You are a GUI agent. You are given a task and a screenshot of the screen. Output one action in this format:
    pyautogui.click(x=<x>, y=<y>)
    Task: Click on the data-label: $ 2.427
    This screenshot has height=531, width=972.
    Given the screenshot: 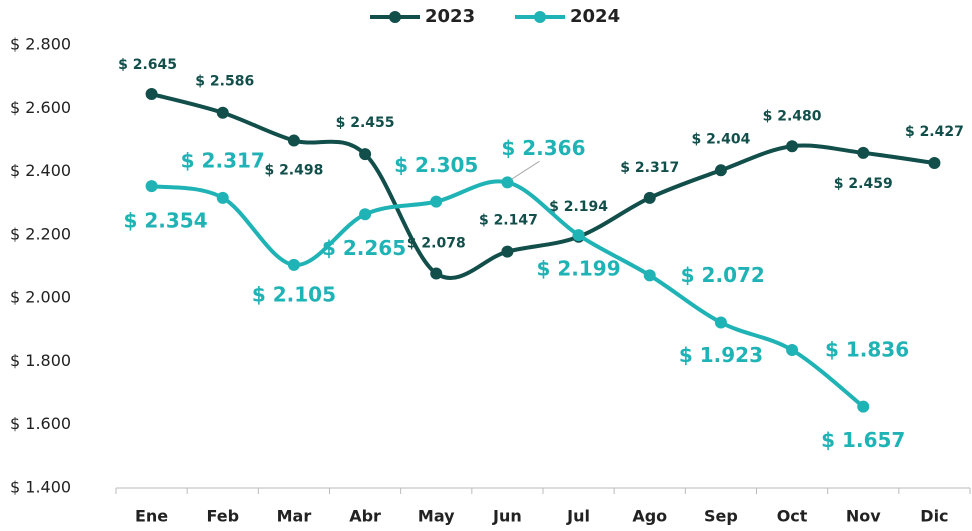 What is the action you would take?
    pyautogui.click(x=934, y=132)
    